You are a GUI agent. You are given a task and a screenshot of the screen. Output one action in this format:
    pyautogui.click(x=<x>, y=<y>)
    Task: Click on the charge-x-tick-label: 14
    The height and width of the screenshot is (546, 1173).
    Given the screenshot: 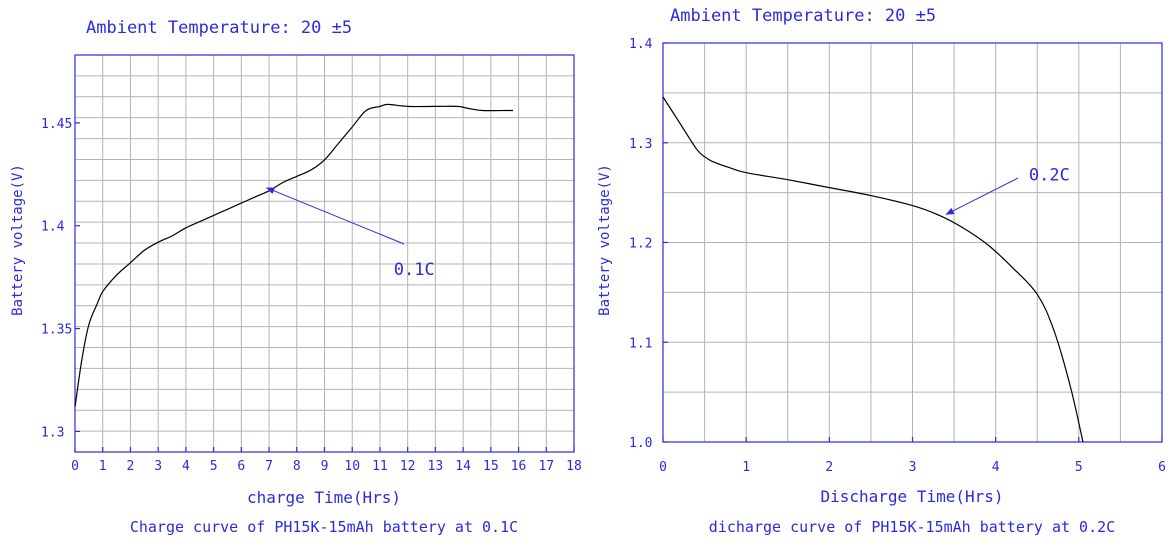 What is the action you would take?
    pyautogui.click(x=463, y=466)
    